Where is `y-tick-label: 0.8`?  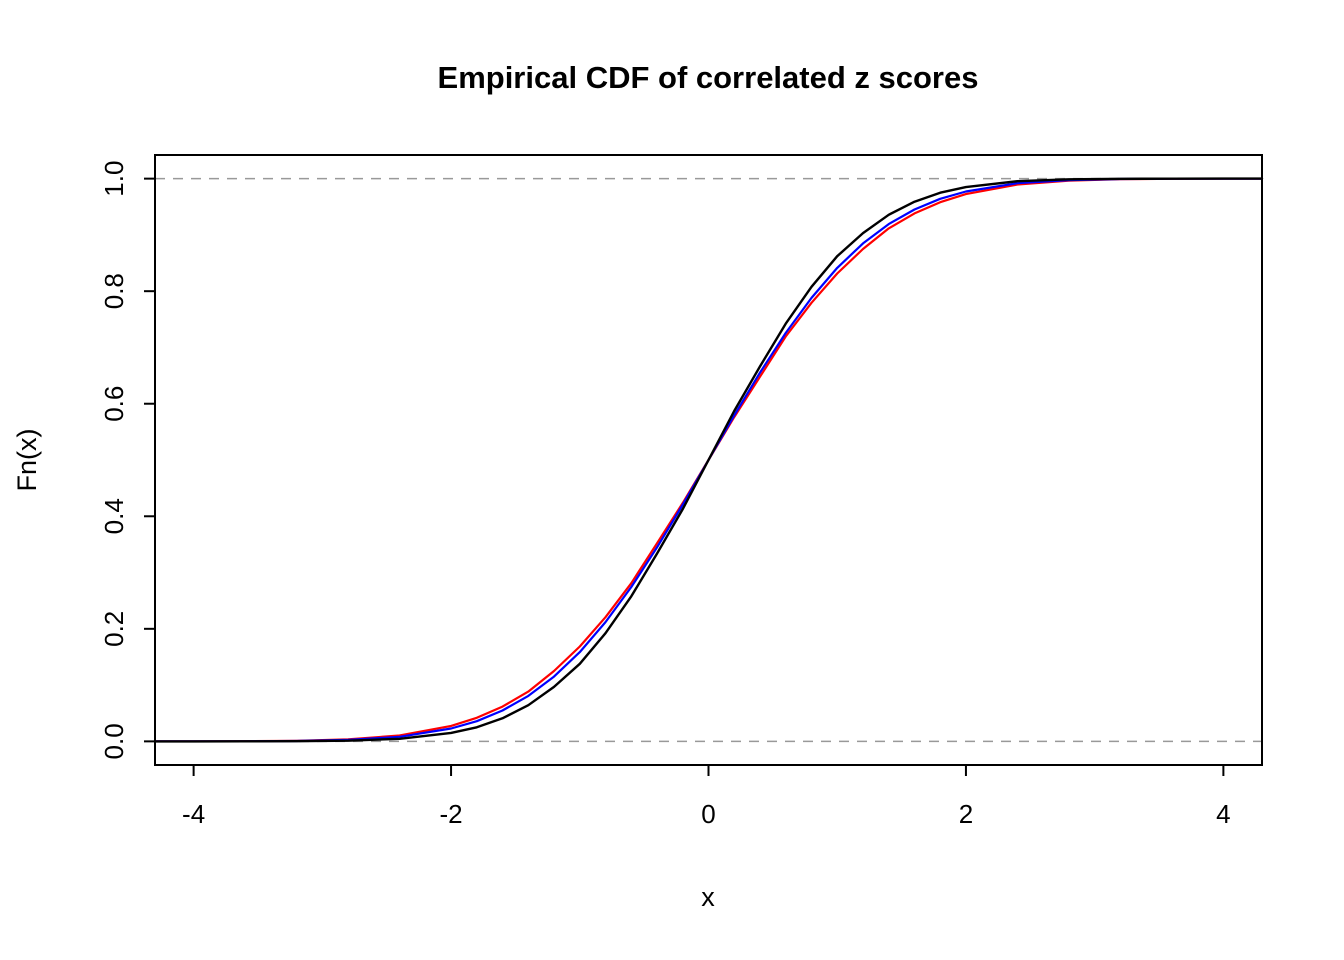
y-tick-label: 0.8 is located at coordinates (114, 291).